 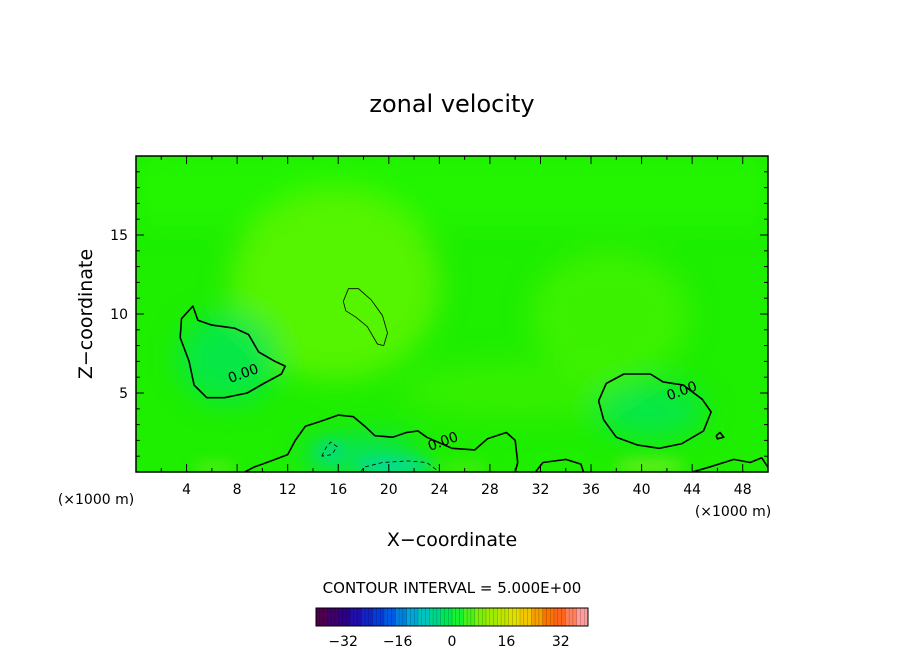 I want to click on negative-region-left, so click(x=228, y=358).